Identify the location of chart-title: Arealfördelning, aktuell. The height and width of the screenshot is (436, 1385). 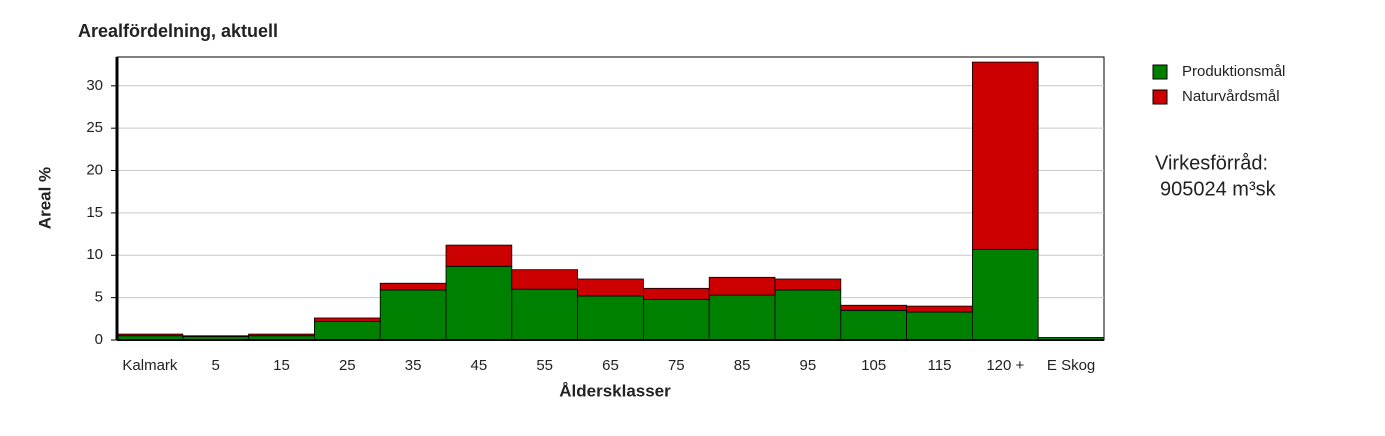
(178, 31).